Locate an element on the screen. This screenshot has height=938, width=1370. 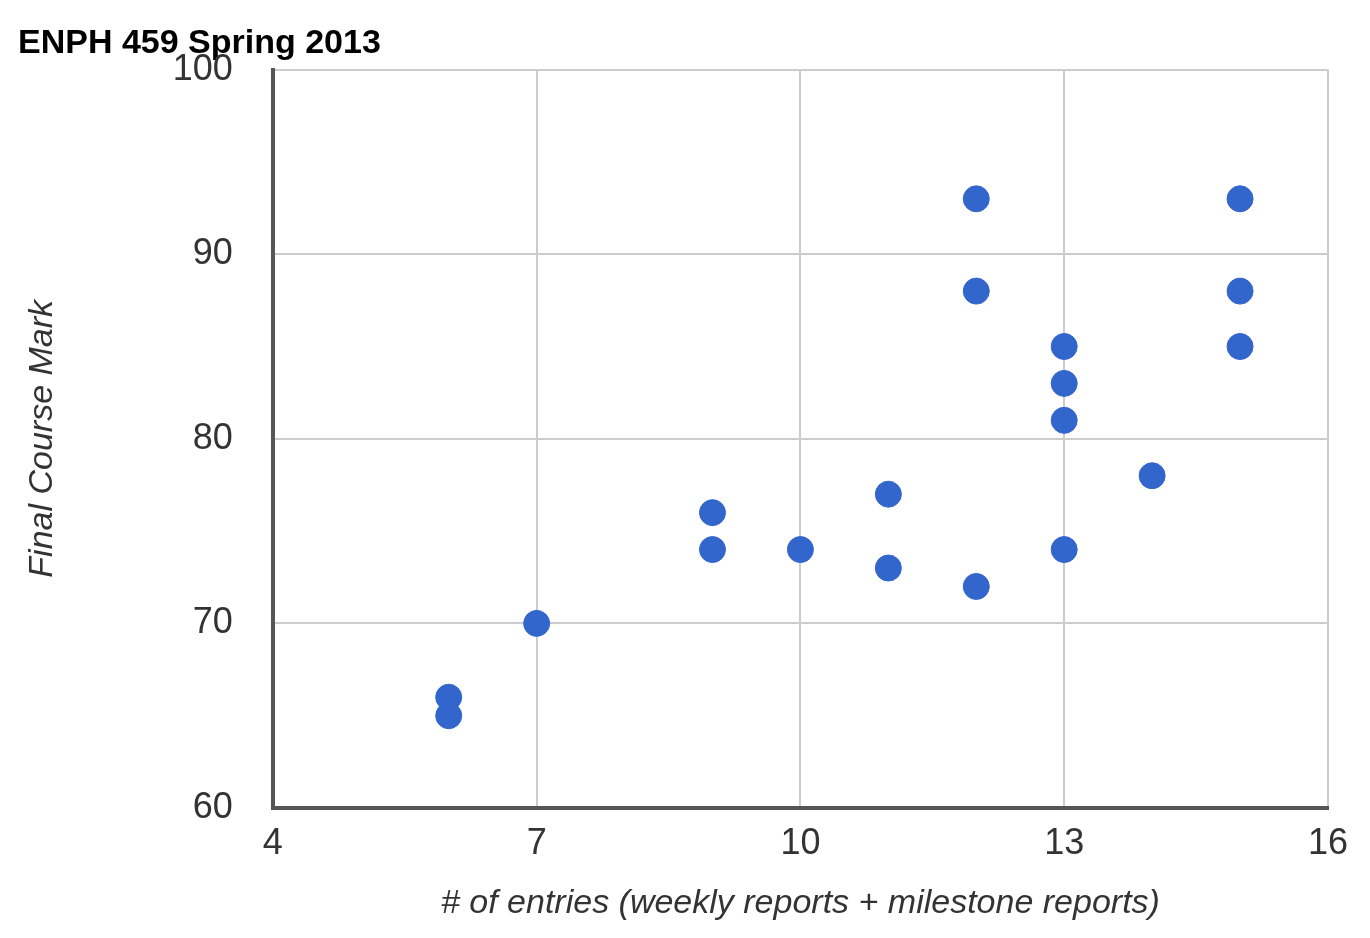
y-tick-label: 90 is located at coordinates (212, 252).